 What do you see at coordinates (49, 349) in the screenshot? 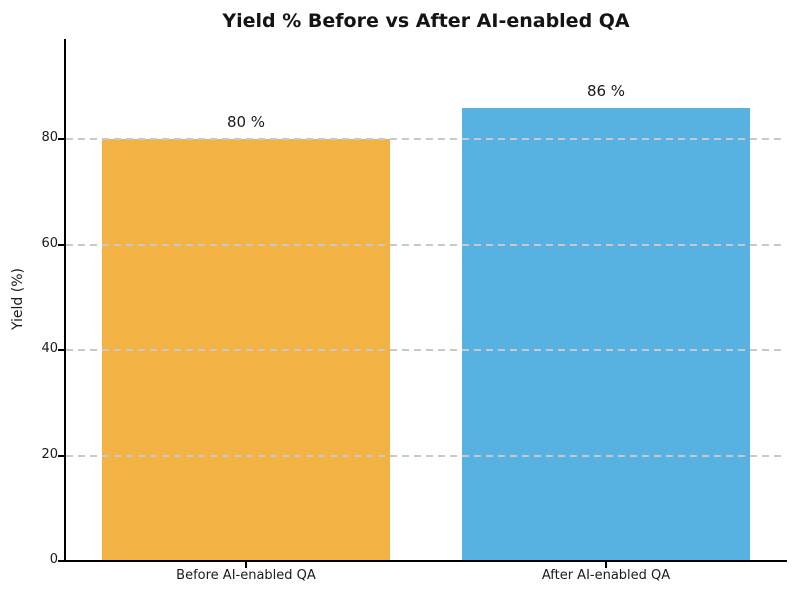
I see `y-tick-label: 40` at bounding box center [49, 349].